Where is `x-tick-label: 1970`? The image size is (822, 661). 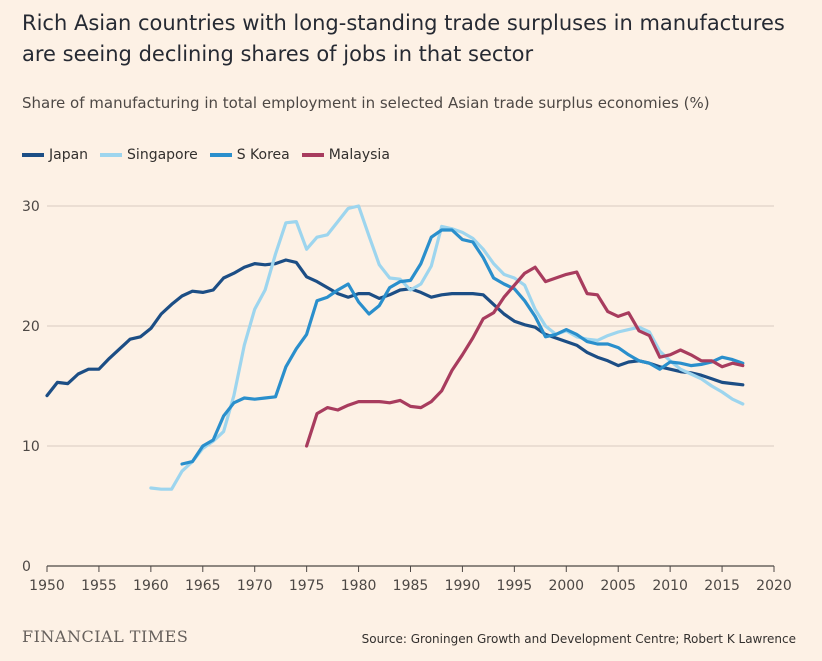 x-tick-label: 1970 is located at coordinates (255, 586).